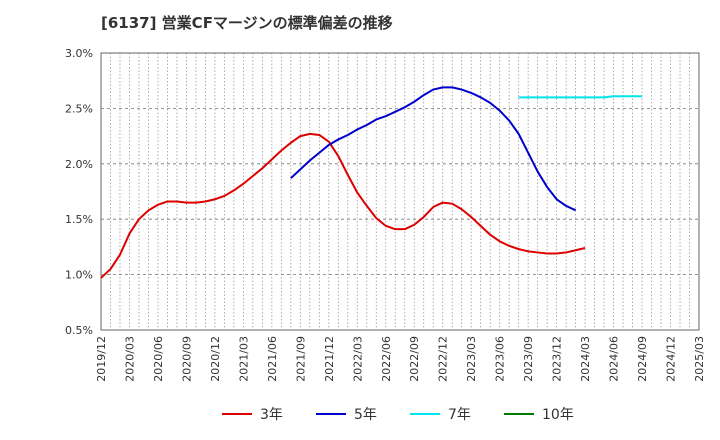 The height and width of the screenshot is (440, 720). Describe the element at coordinates (186, 359) in the screenshot. I see `x-tick-label: 2020/09` at that location.